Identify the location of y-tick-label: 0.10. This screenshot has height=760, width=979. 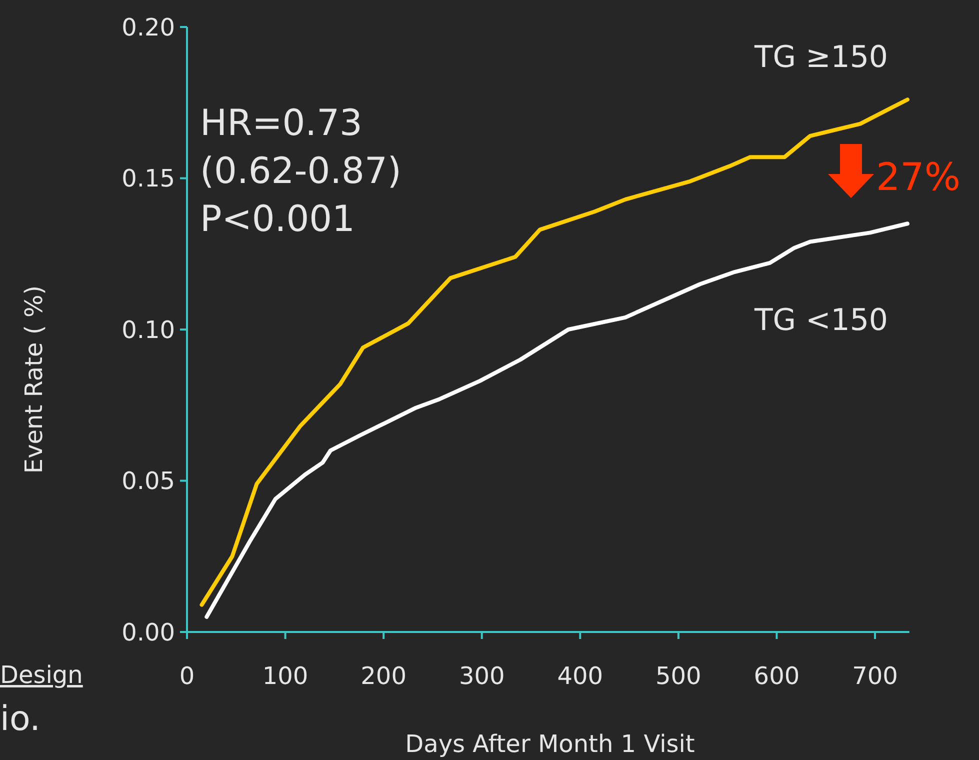
(148, 330).